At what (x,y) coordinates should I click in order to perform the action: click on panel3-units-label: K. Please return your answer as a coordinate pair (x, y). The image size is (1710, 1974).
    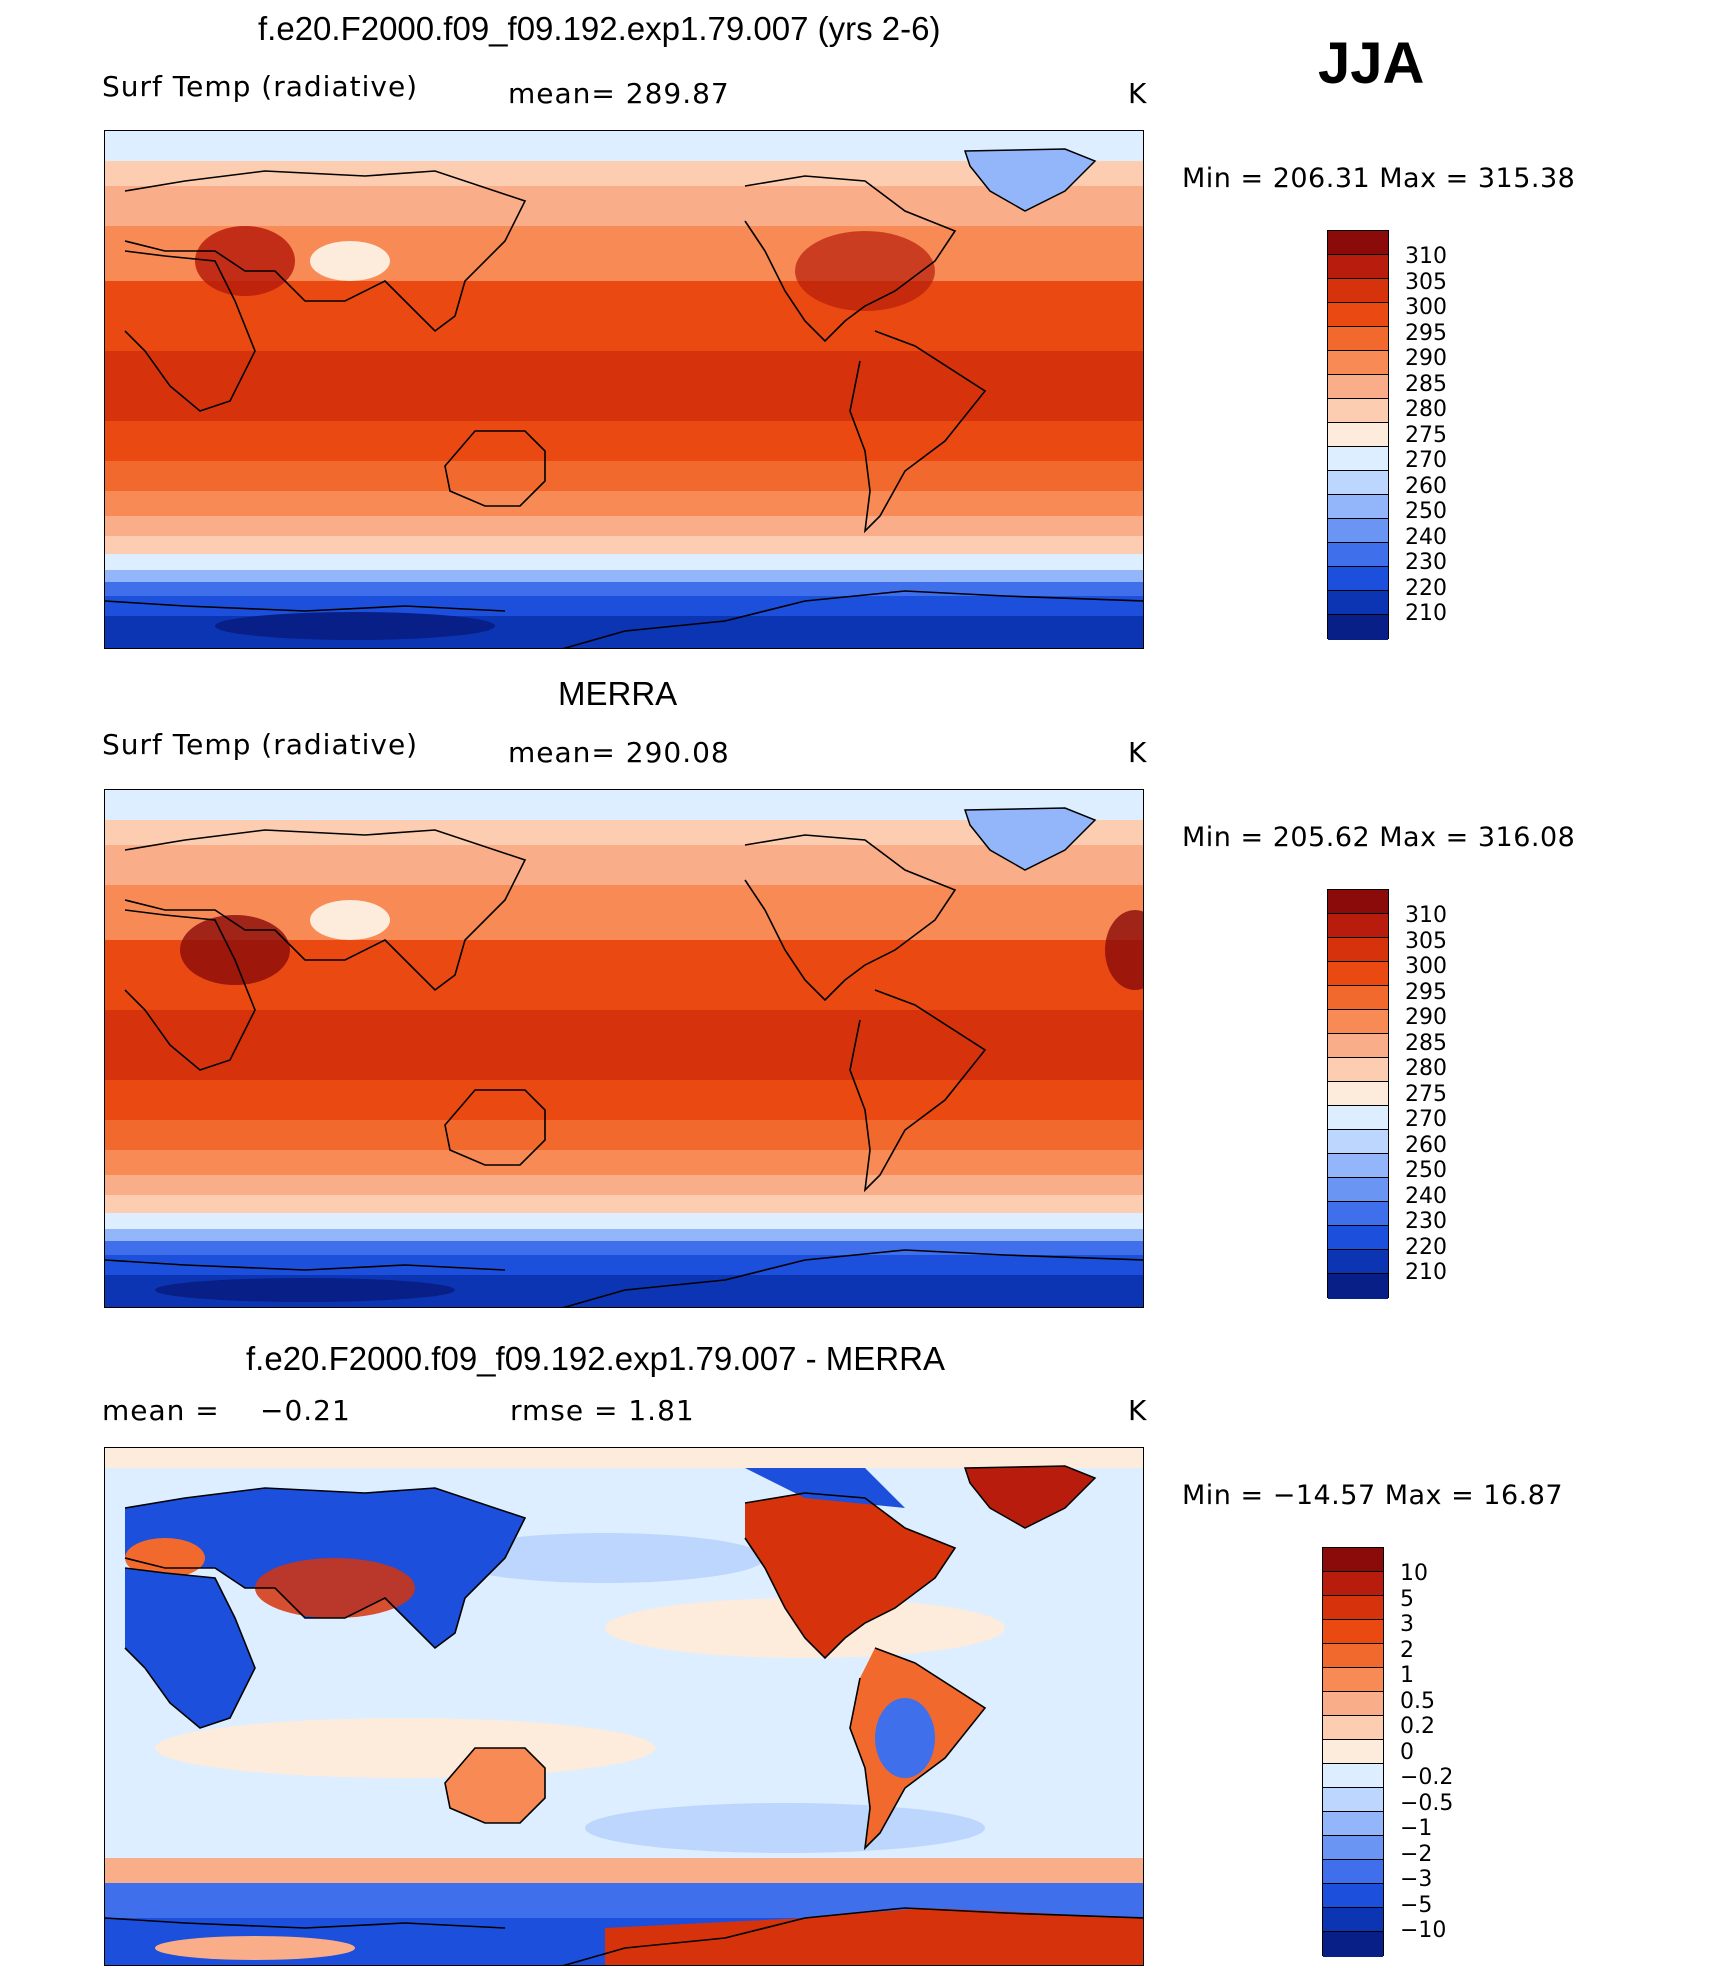
    Looking at the image, I should click on (1138, 1410).